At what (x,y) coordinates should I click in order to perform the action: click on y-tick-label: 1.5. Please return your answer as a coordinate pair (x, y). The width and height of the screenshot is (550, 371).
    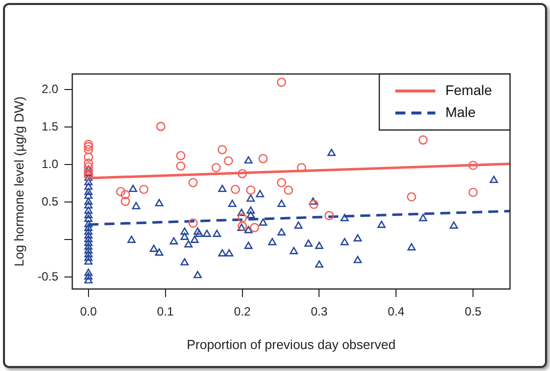
    Looking at the image, I should click on (50, 127).